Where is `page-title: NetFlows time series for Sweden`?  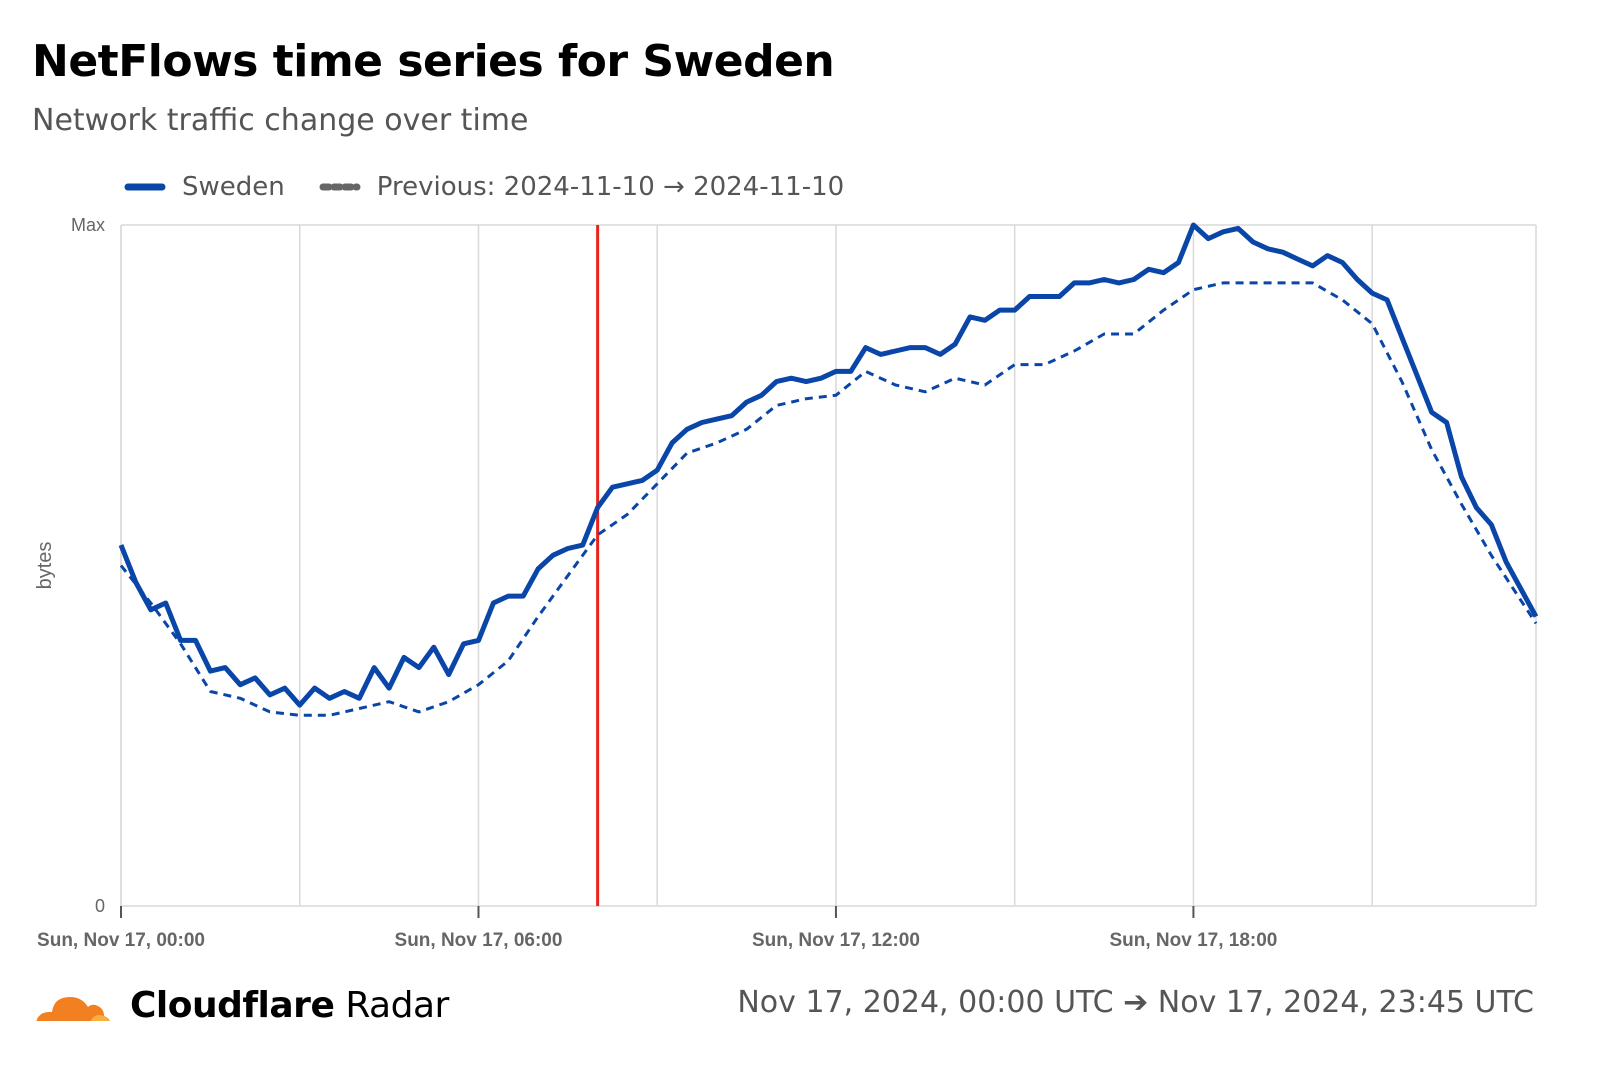
page-title: NetFlows time series for Sweden is located at coordinates (433, 61).